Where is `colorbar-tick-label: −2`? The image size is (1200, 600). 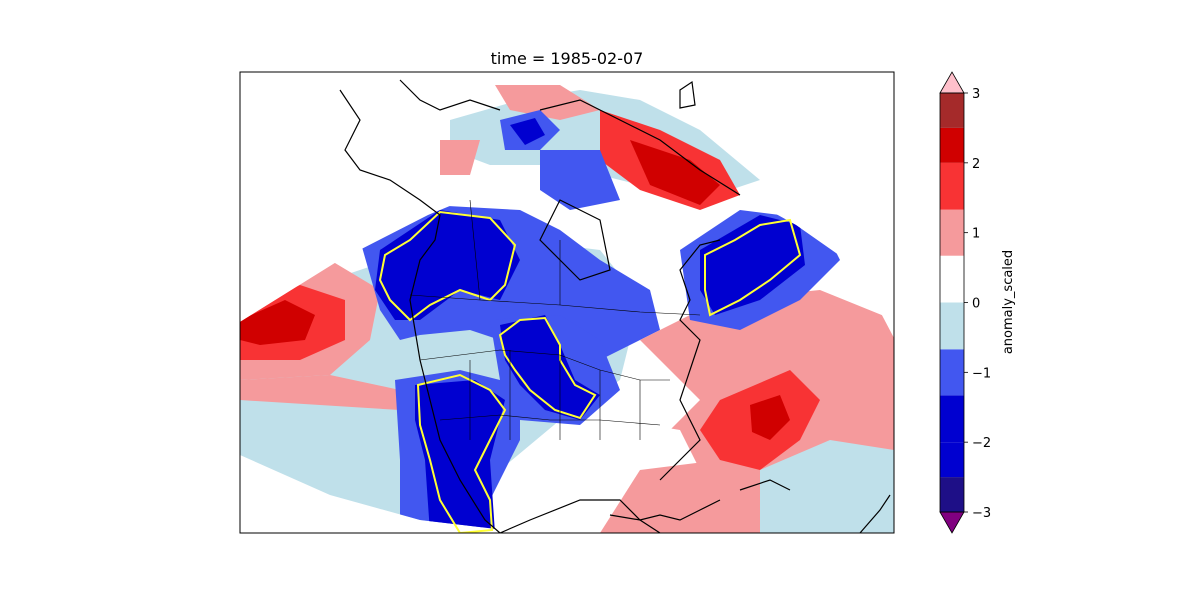 colorbar-tick-label: −2 is located at coordinates (981, 443).